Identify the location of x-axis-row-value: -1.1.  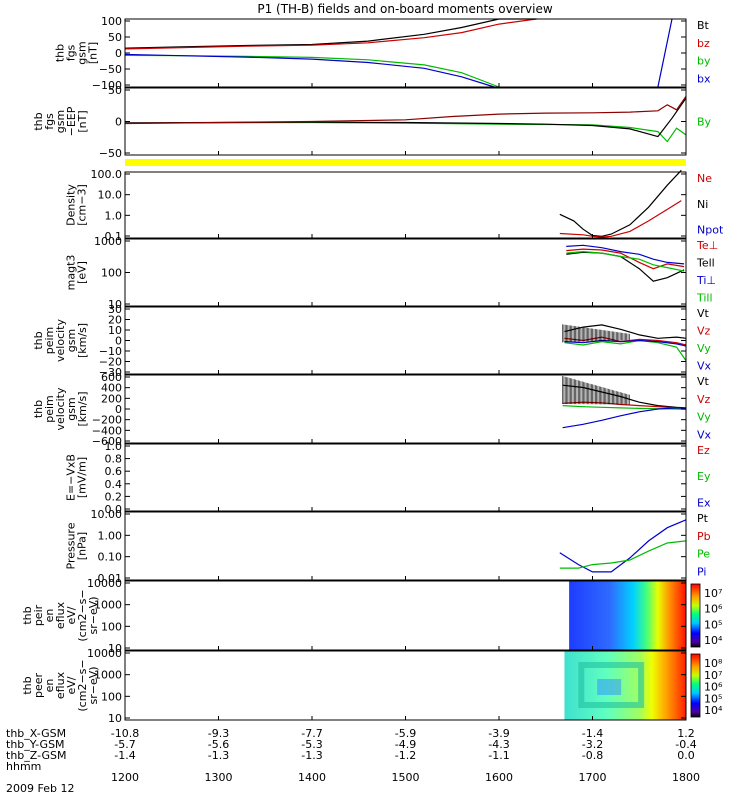
(498, 755).